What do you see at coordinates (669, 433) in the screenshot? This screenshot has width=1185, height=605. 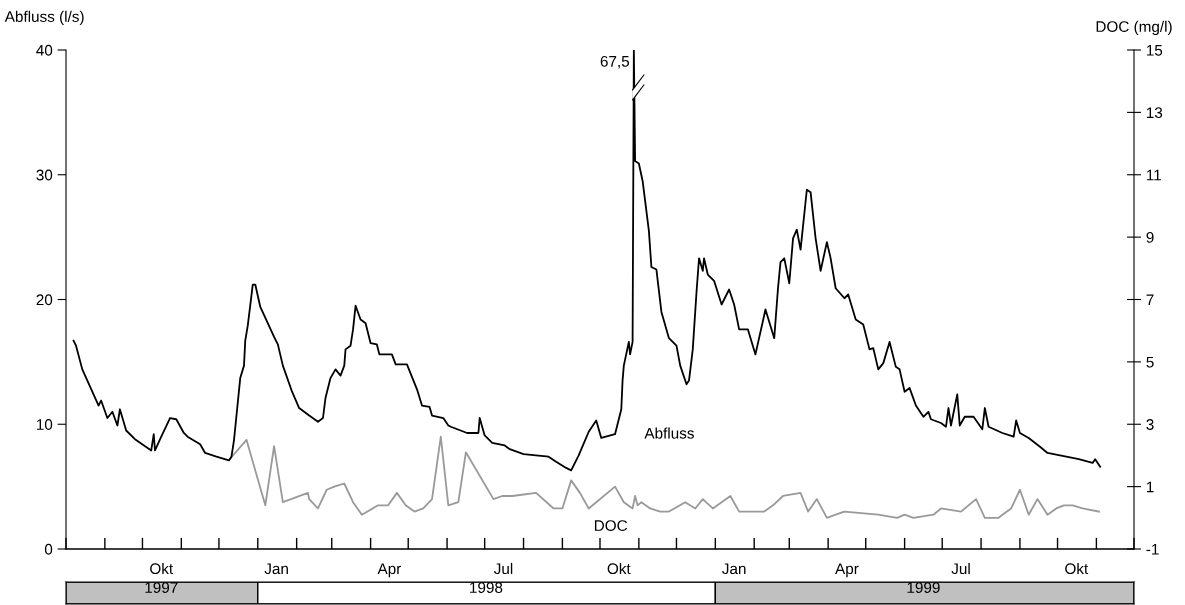 I see `series-label: Abfluss` at bounding box center [669, 433].